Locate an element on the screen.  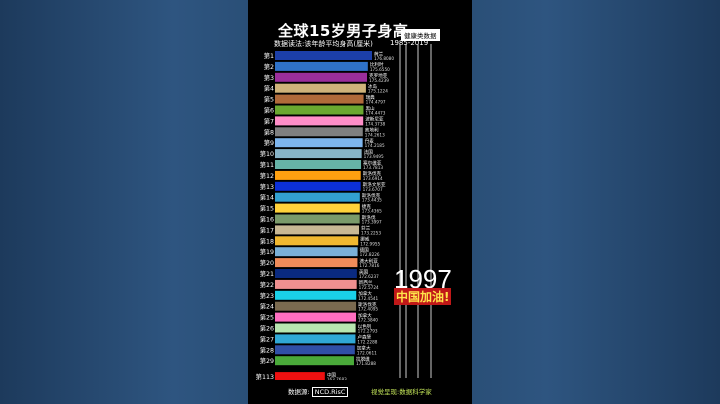
value-label: 174.4797 is located at coordinates (376, 102).